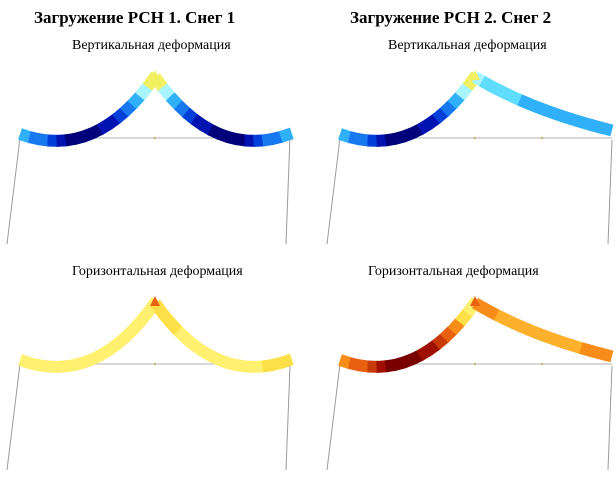 The width and height of the screenshot is (616, 477). What do you see at coordinates (610, 192) in the screenshot?
I see `case-2-vertical-right-column` at bounding box center [610, 192].